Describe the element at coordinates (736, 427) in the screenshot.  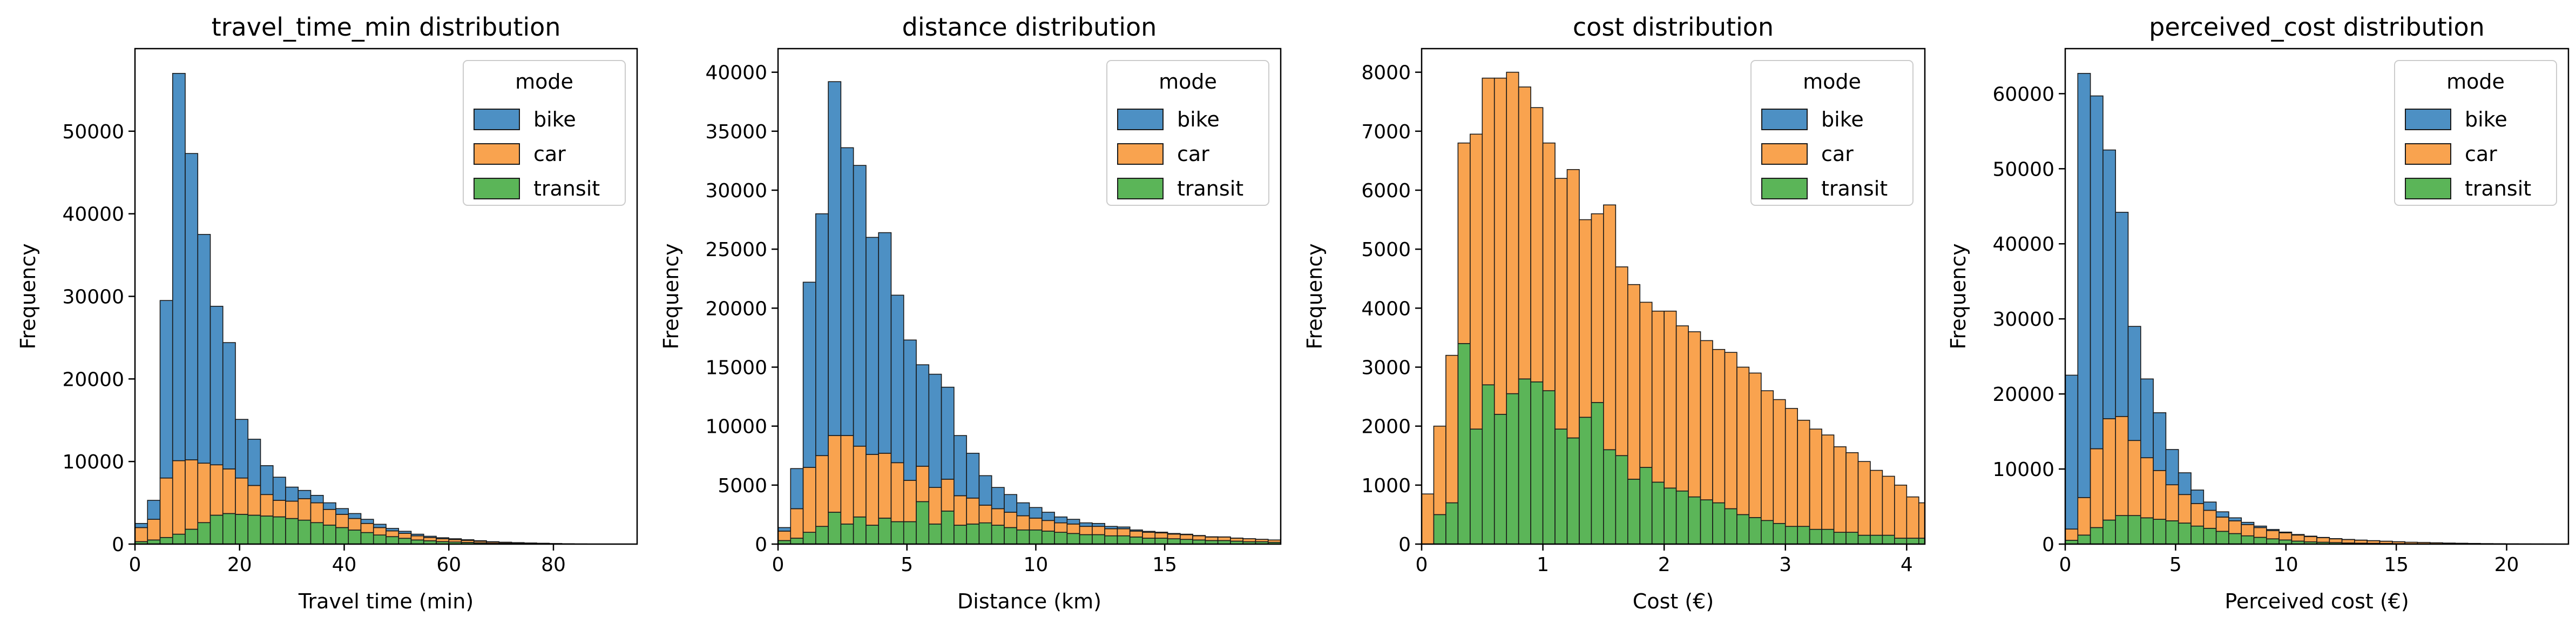
I see `y-tick-label: 10000` at that location.